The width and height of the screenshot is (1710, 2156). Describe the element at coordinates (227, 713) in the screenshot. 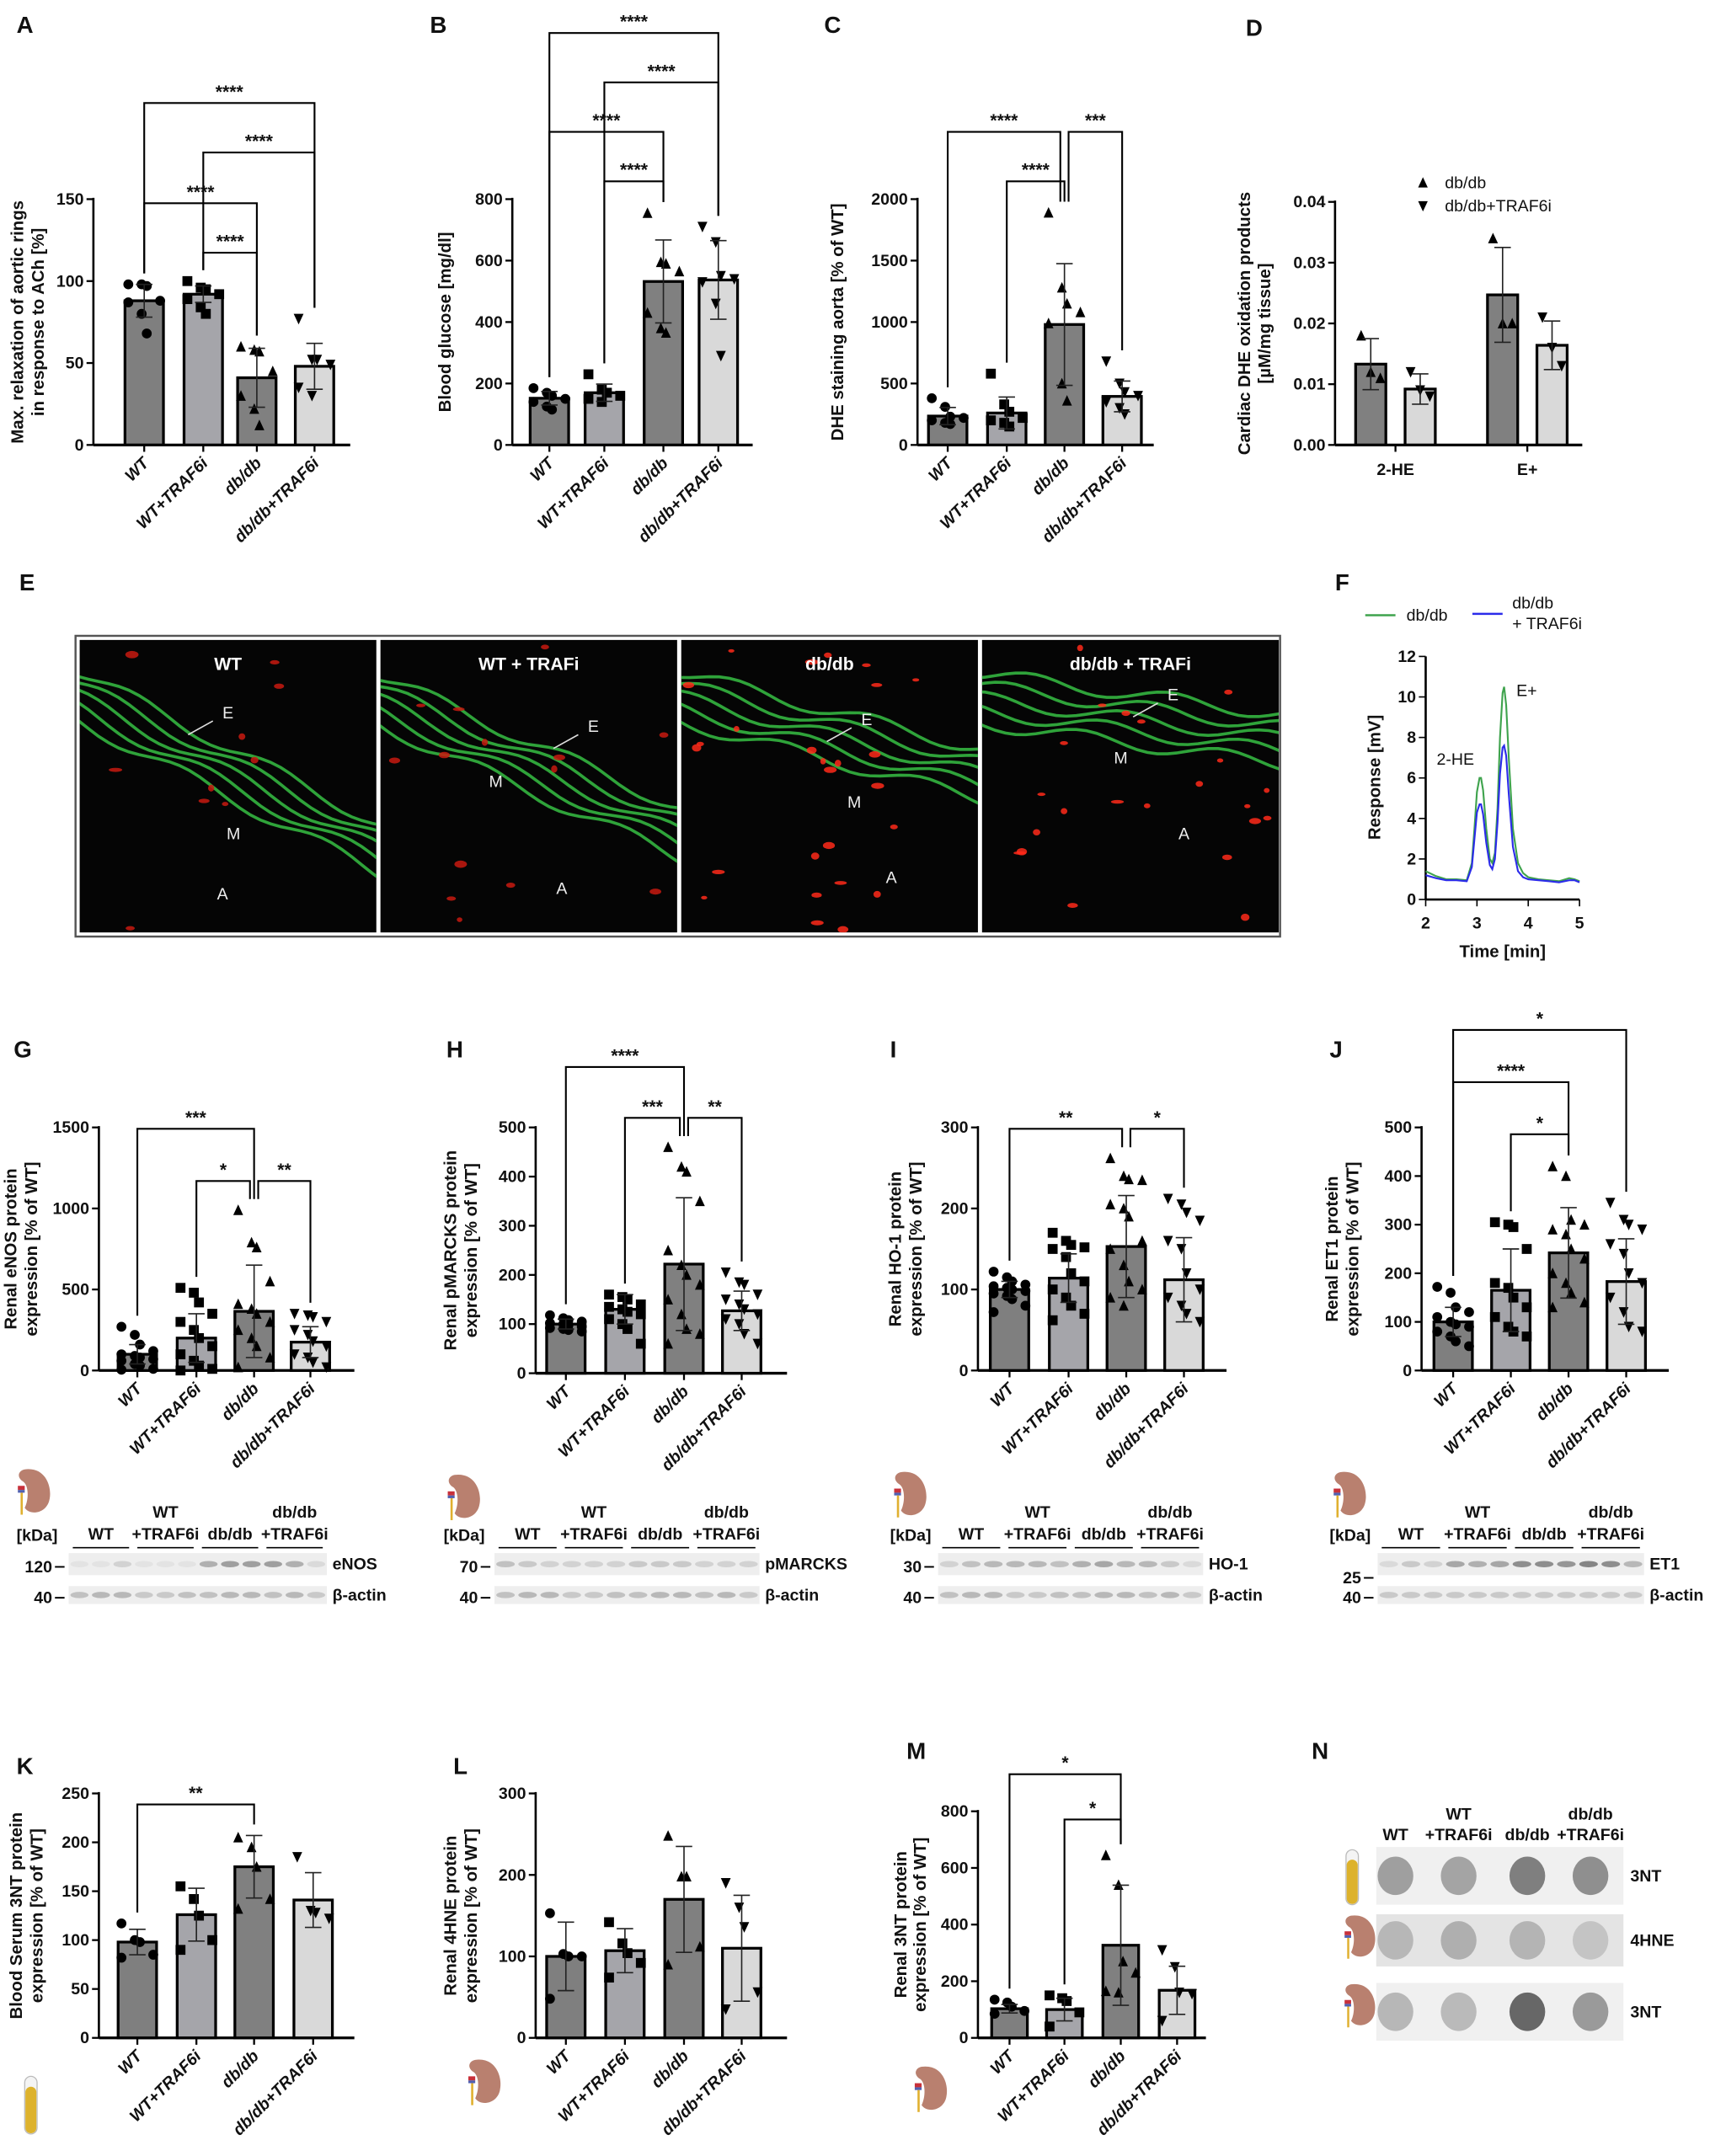

I see `layer-label-E: E` at that location.